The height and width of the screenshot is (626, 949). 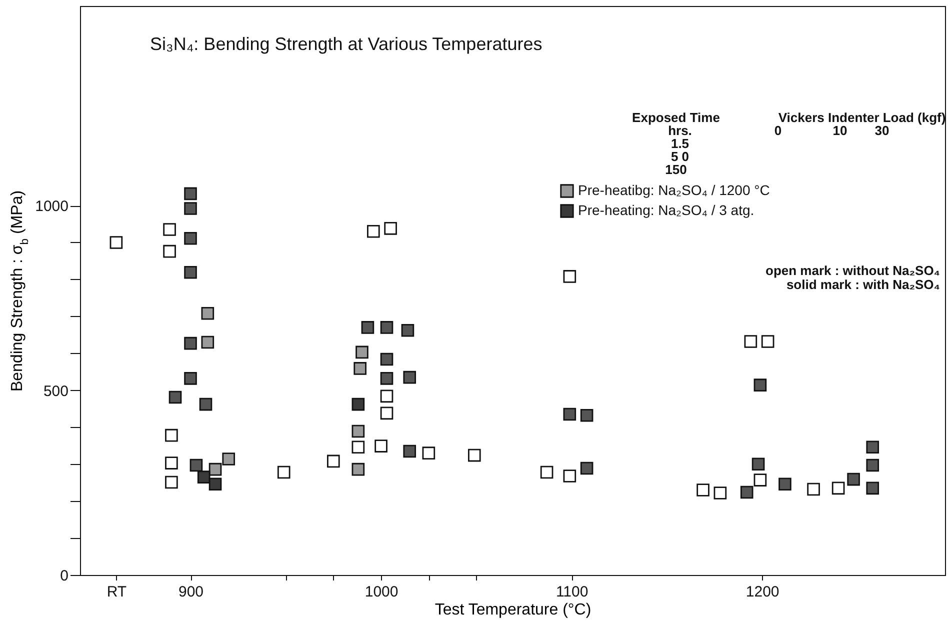 What do you see at coordinates (680, 130) in the screenshot?
I see `annotation: hrs.` at bounding box center [680, 130].